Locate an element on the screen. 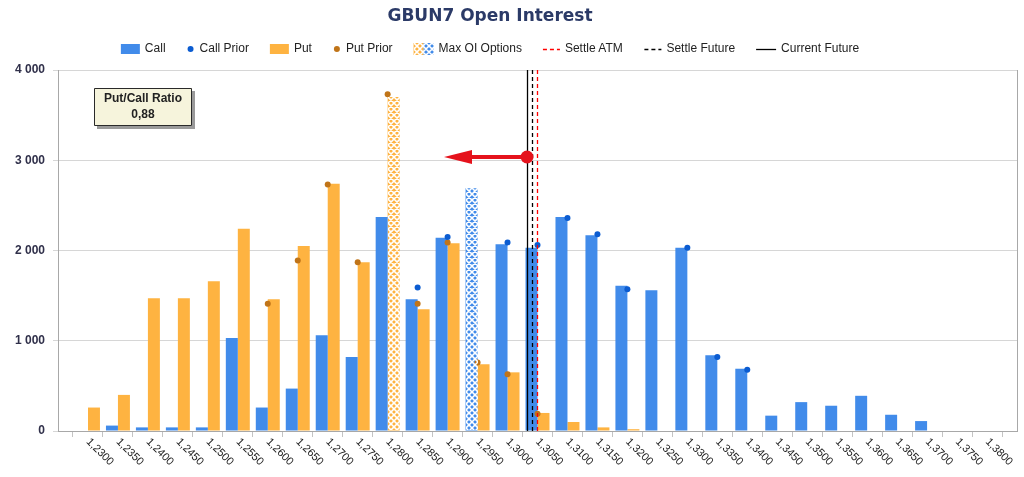 The image size is (1024, 477). y-tick-label: 1 000 is located at coordinates (30, 340).